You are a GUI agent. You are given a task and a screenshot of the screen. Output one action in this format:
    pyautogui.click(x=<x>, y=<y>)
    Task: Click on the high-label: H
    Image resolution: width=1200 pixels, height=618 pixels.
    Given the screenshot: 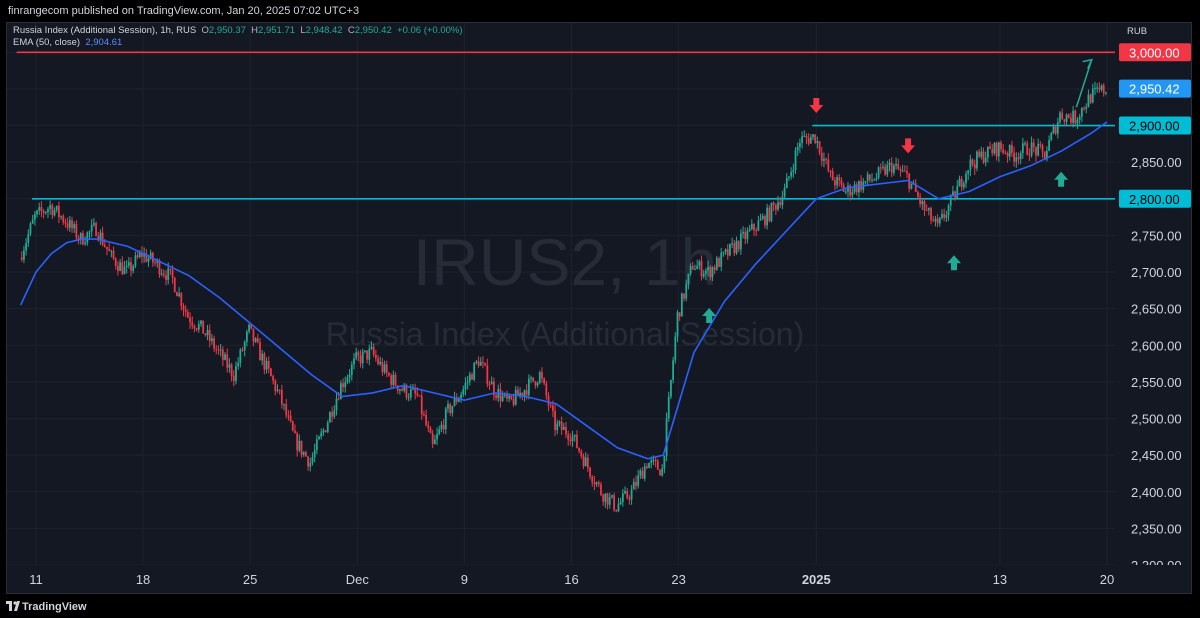 What is the action you would take?
    pyautogui.click(x=255, y=30)
    